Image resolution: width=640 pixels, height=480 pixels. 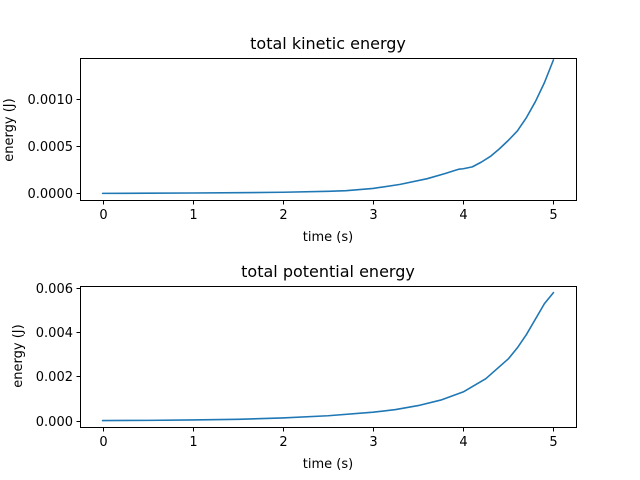 What do you see at coordinates (328, 237) in the screenshot?
I see `kinetic-x-axis-label: time (s)` at bounding box center [328, 237].